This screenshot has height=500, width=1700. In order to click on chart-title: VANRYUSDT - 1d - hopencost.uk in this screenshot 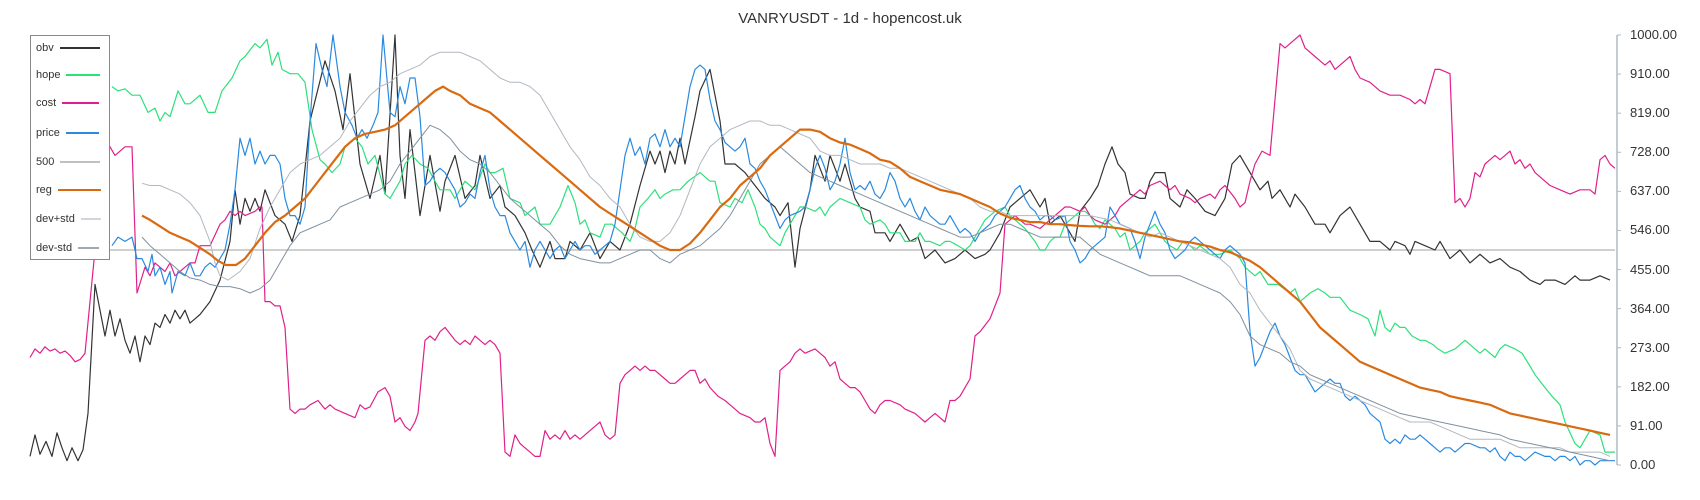, I will do `click(850, 18)`.